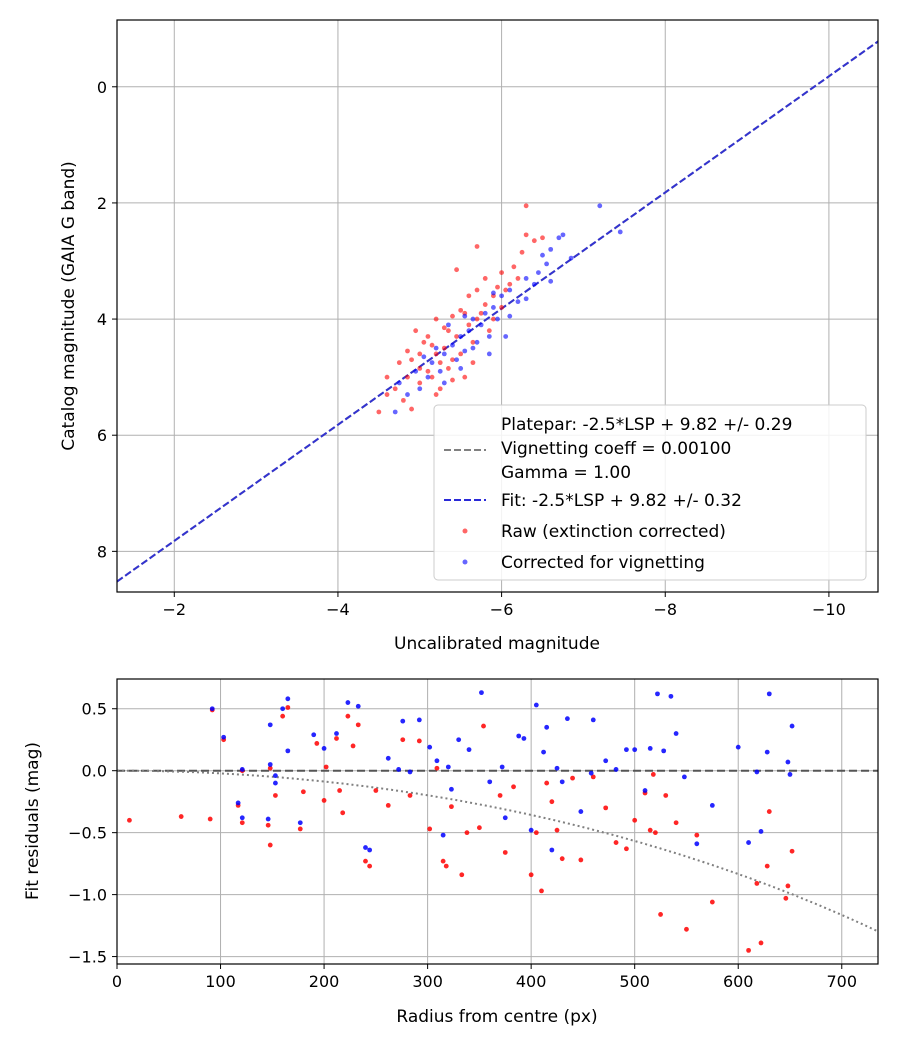 Image resolution: width=900 pixels, height=1050 pixels. Describe the element at coordinates (94, 771) in the screenshot. I see `y-tick-label: 0.0` at that location.